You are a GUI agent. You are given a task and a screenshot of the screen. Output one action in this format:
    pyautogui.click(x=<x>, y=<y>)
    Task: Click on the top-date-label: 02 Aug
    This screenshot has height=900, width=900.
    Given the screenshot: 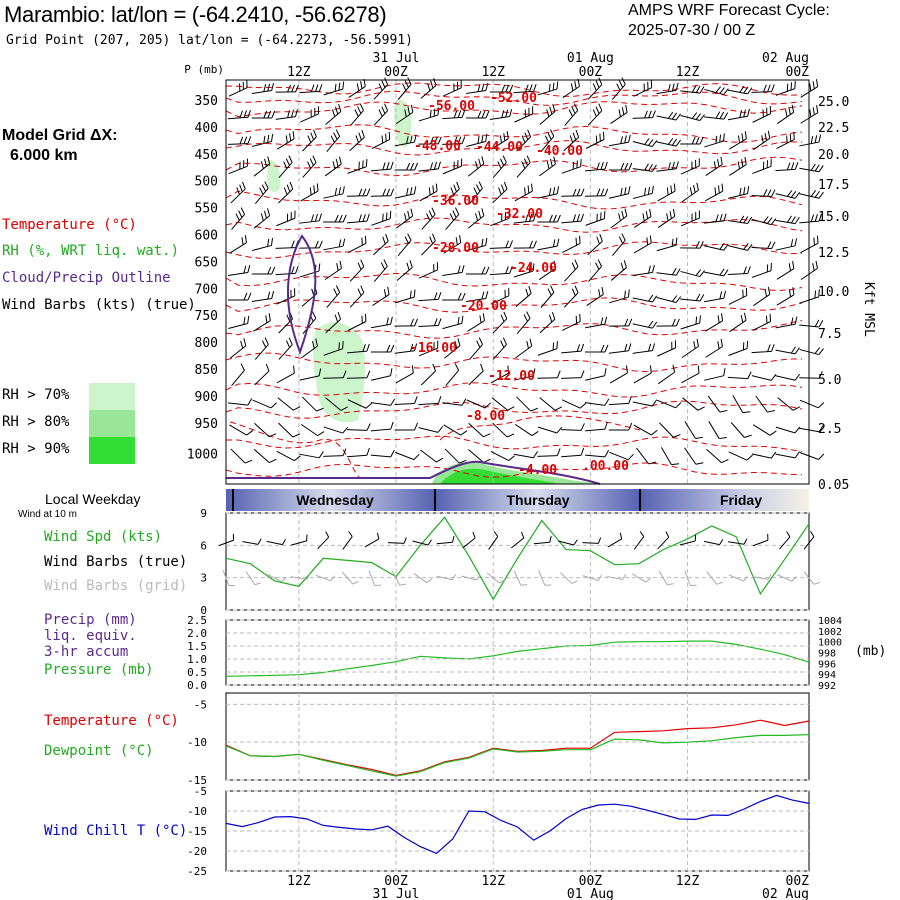 What is the action you would take?
    pyautogui.click(x=785, y=58)
    